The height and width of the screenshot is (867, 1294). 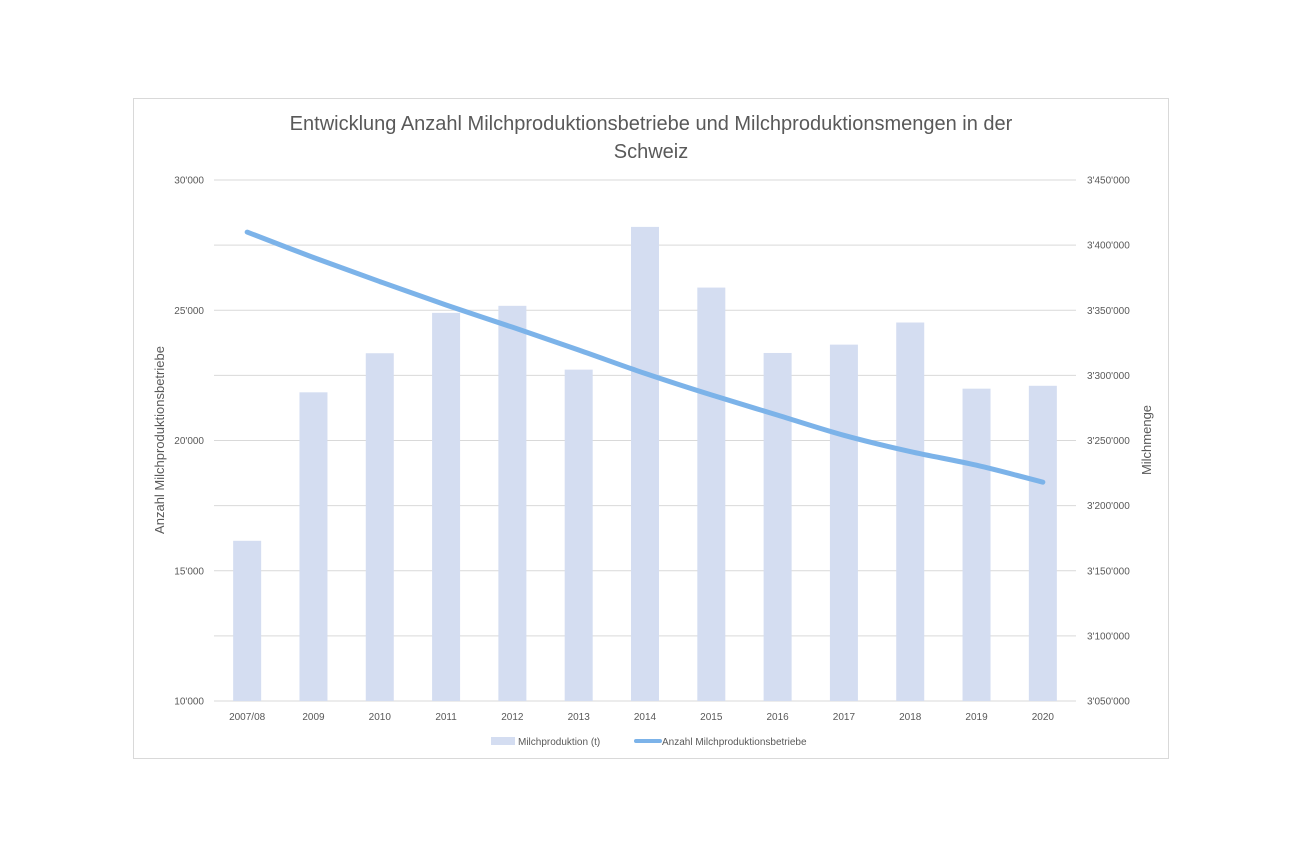 I want to click on bar-2014, so click(x=645, y=463).